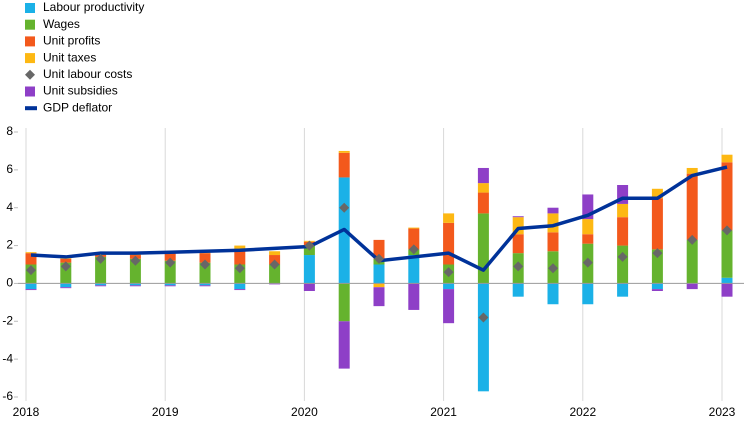 The height and width of the screenshot is (428, 744). What do you see at coordinates (443, 412) in the screenshot?
I see `x-tick-label: 2021` at bounding box center [443, 412].